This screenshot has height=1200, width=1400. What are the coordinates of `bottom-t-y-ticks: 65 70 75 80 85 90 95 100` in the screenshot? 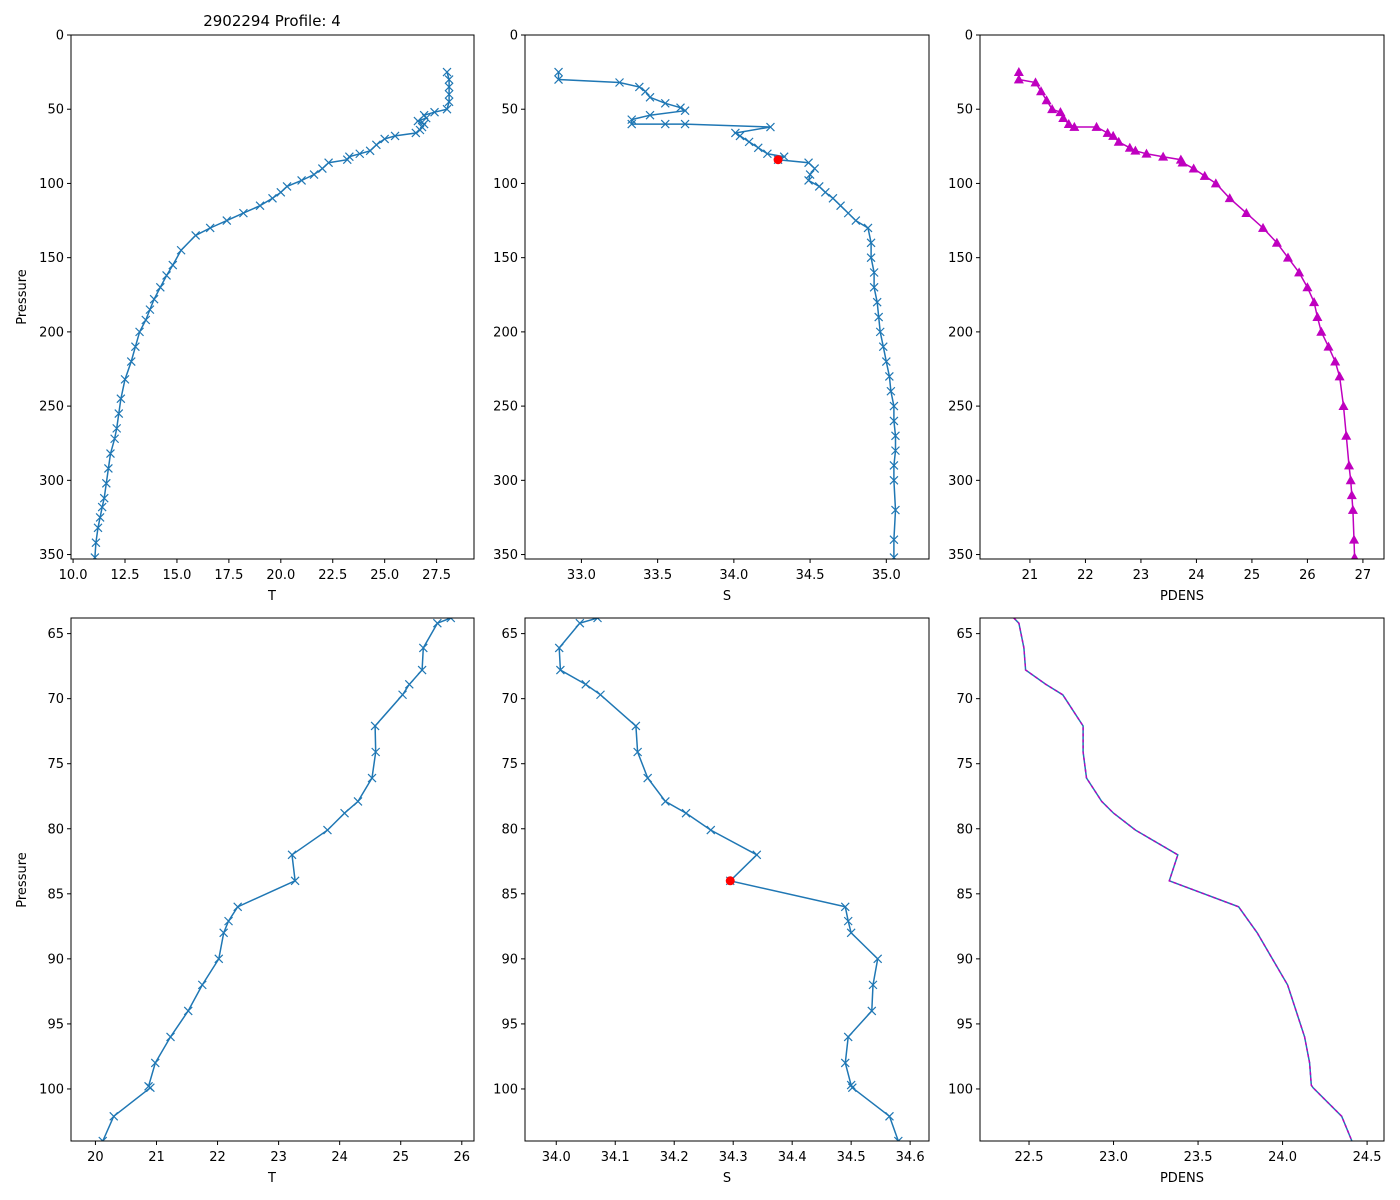 It's located at (55, 862).